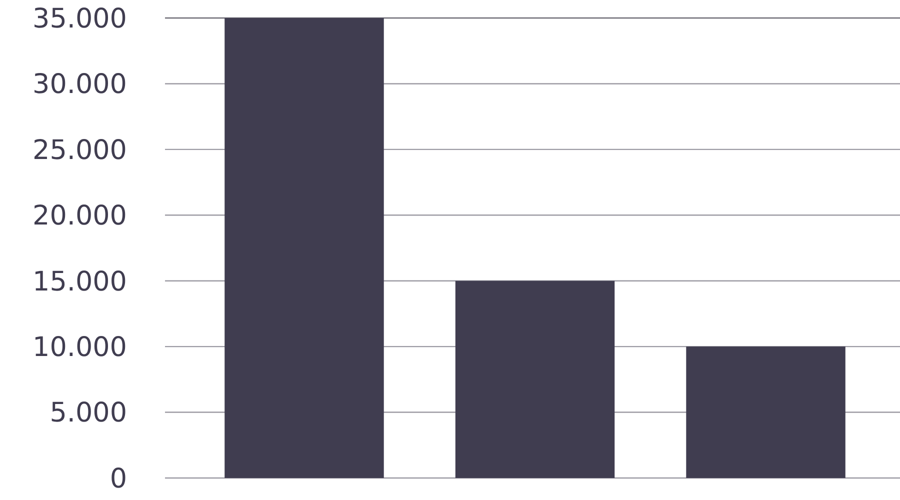 The image size is (900, 500). I want to click on y-tick-label: 0, so click(118, 478).